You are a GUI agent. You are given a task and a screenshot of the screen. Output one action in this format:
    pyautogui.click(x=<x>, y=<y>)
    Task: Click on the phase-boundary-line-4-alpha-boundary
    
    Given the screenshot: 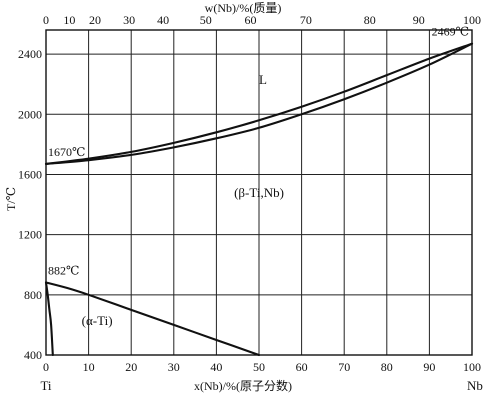 What is the action you would take?
    pyautogui.click(x=49, y=319)
    